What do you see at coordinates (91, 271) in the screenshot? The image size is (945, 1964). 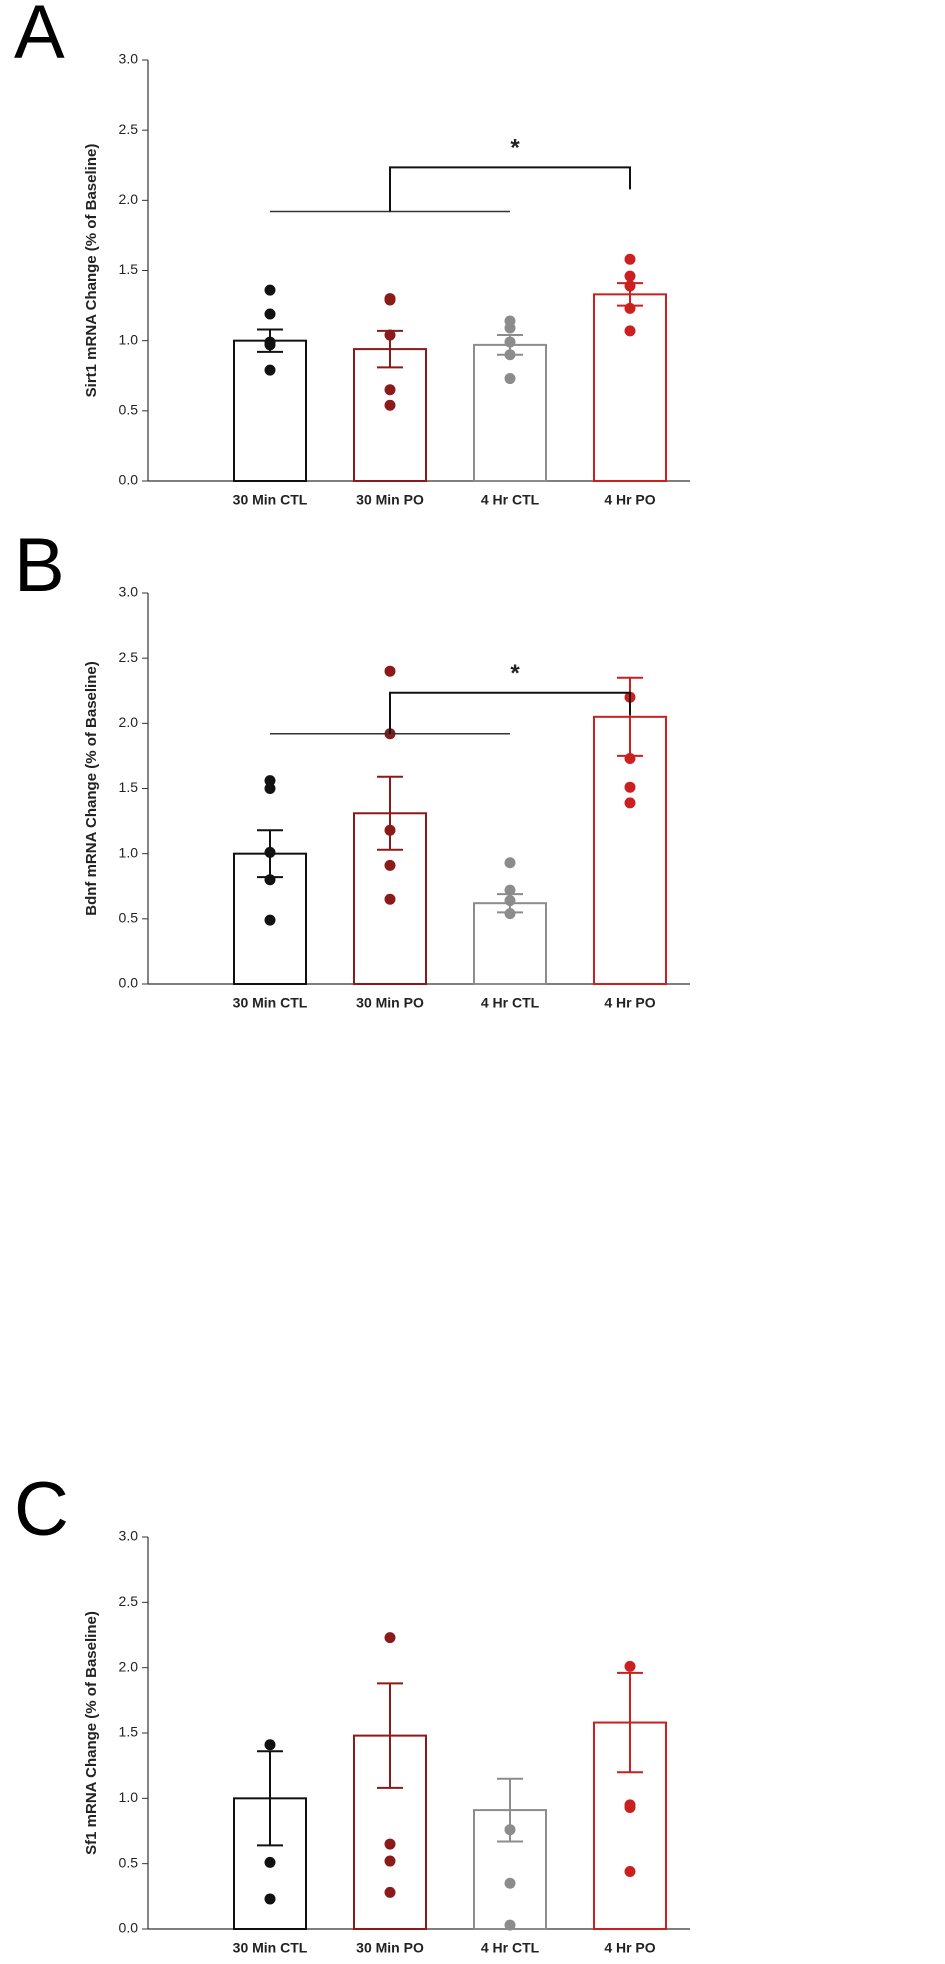 I see `y-axis-label: Sirt1 mRNA Change (% of Baseline)` at bounding box center [91, 271].